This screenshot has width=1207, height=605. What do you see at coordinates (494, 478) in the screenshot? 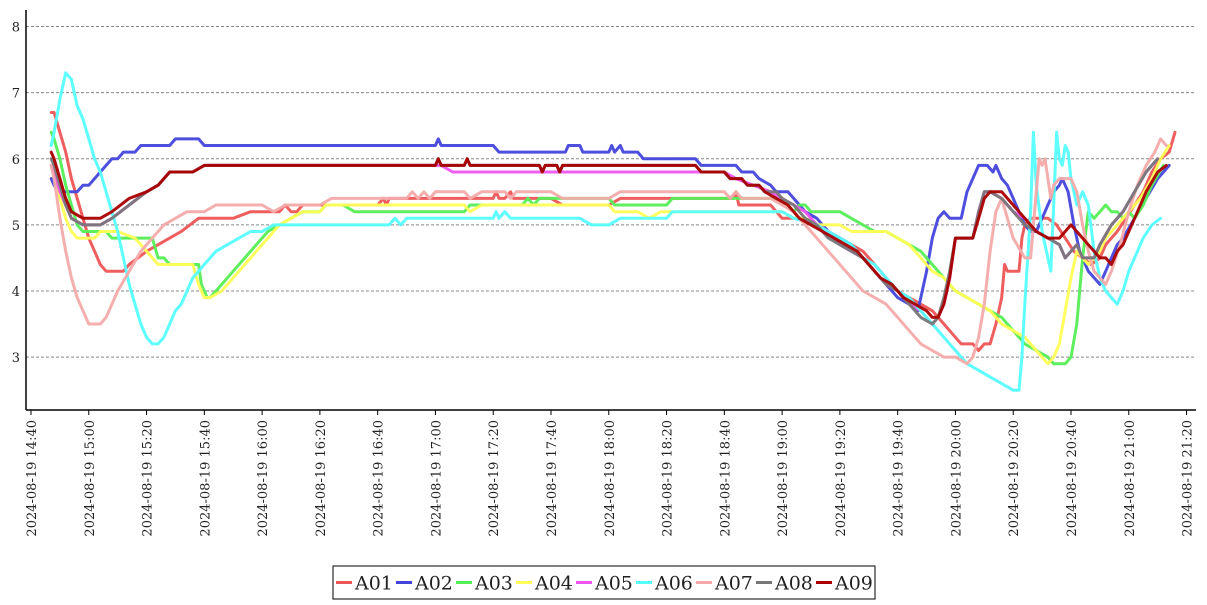
I see `x-tick-label: 2024-08-19 17:20` at bounding box center [494, 478].